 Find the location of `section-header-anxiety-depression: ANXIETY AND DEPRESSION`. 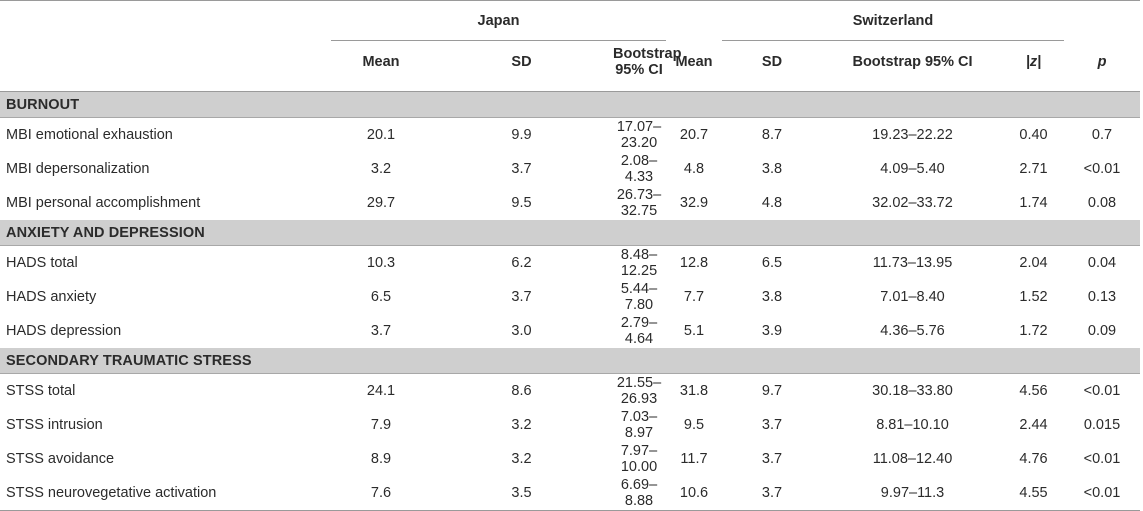

section-header-anxiety-depression: ANXIETY AND DEPRESSION is located at coordinates (570, 233).